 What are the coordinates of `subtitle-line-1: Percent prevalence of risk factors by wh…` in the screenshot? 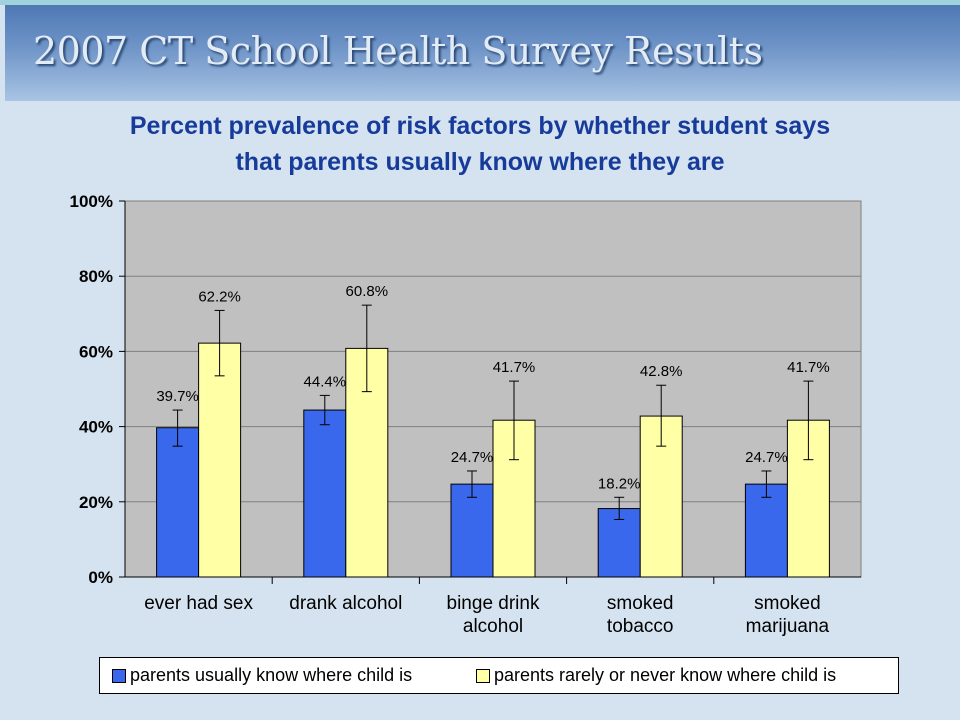 It's located at (480, 126).